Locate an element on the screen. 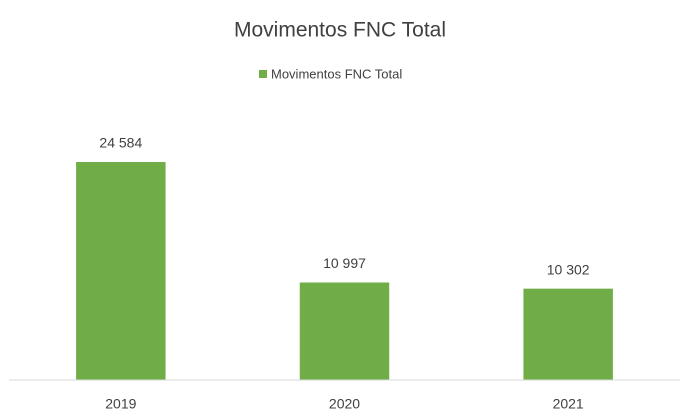 Image resolution: width=680 pixels, height=412 pixels. legend-swatch is located at coordinates (263, 74).